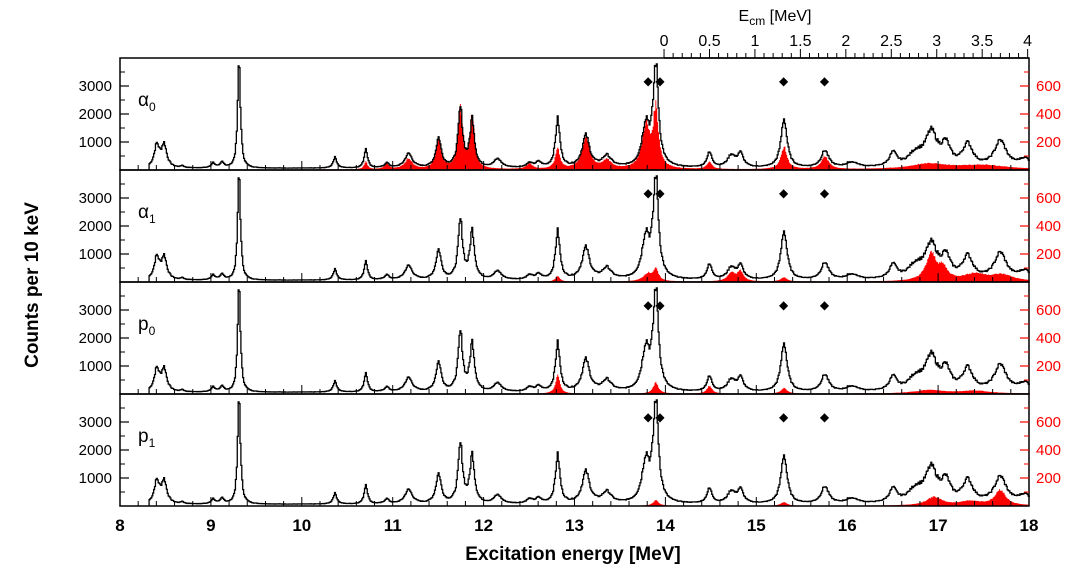 This screenshot has height=573, width=1075. I want to click on x-tick-label: 13, so click(574, 525).